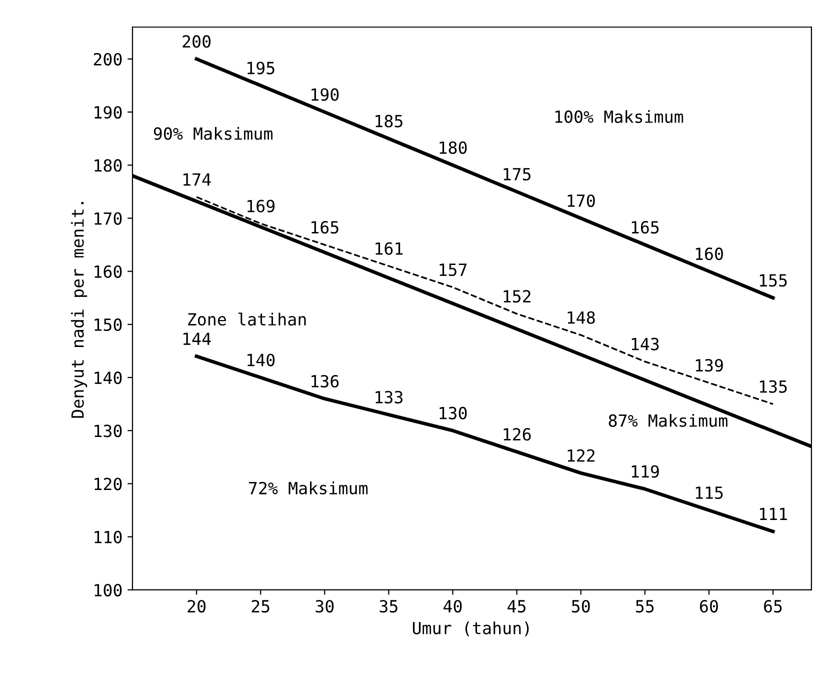 The height and width of the screenshot is (678, 828). Describe the element at coordinates (325, 606) in the screenshot. I see `x-tick-label: 30` at that location.